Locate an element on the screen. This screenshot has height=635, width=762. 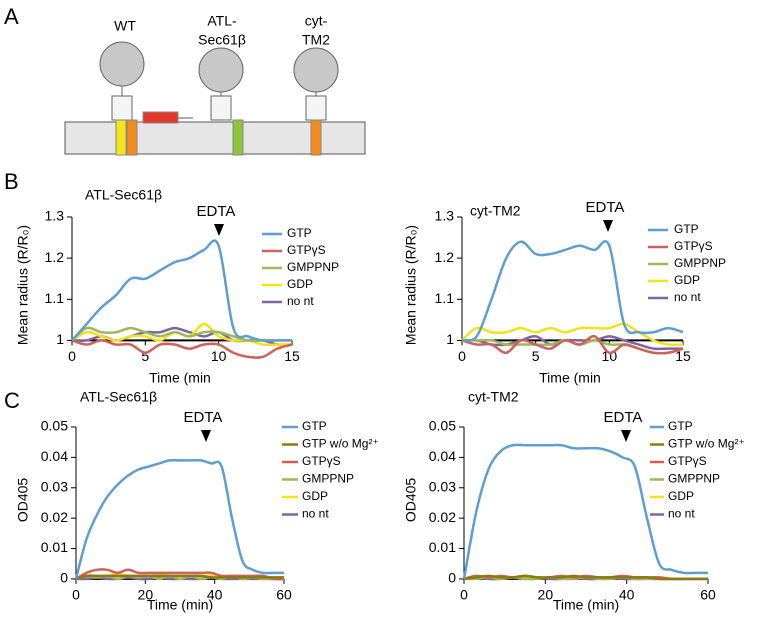
panel-label: A is located at coordinates (11, 16).